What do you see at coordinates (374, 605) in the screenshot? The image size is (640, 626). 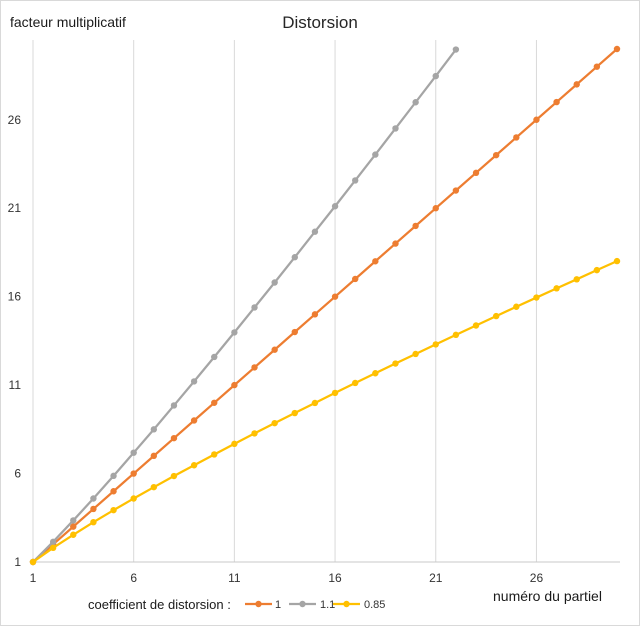 I see `legend-label-0-85: 0.85` at bounding box center [374, 605].